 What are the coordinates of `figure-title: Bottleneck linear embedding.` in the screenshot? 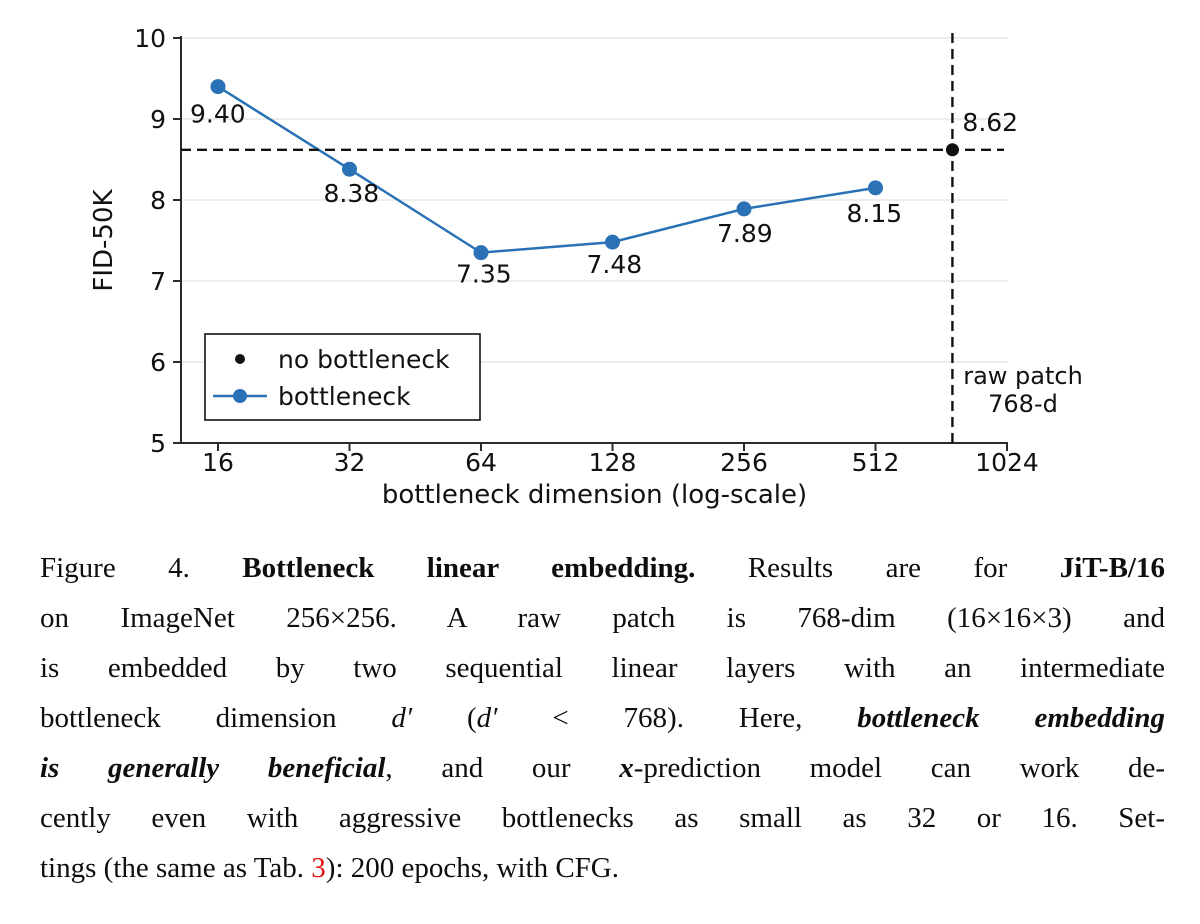 It's located at (469, 568).